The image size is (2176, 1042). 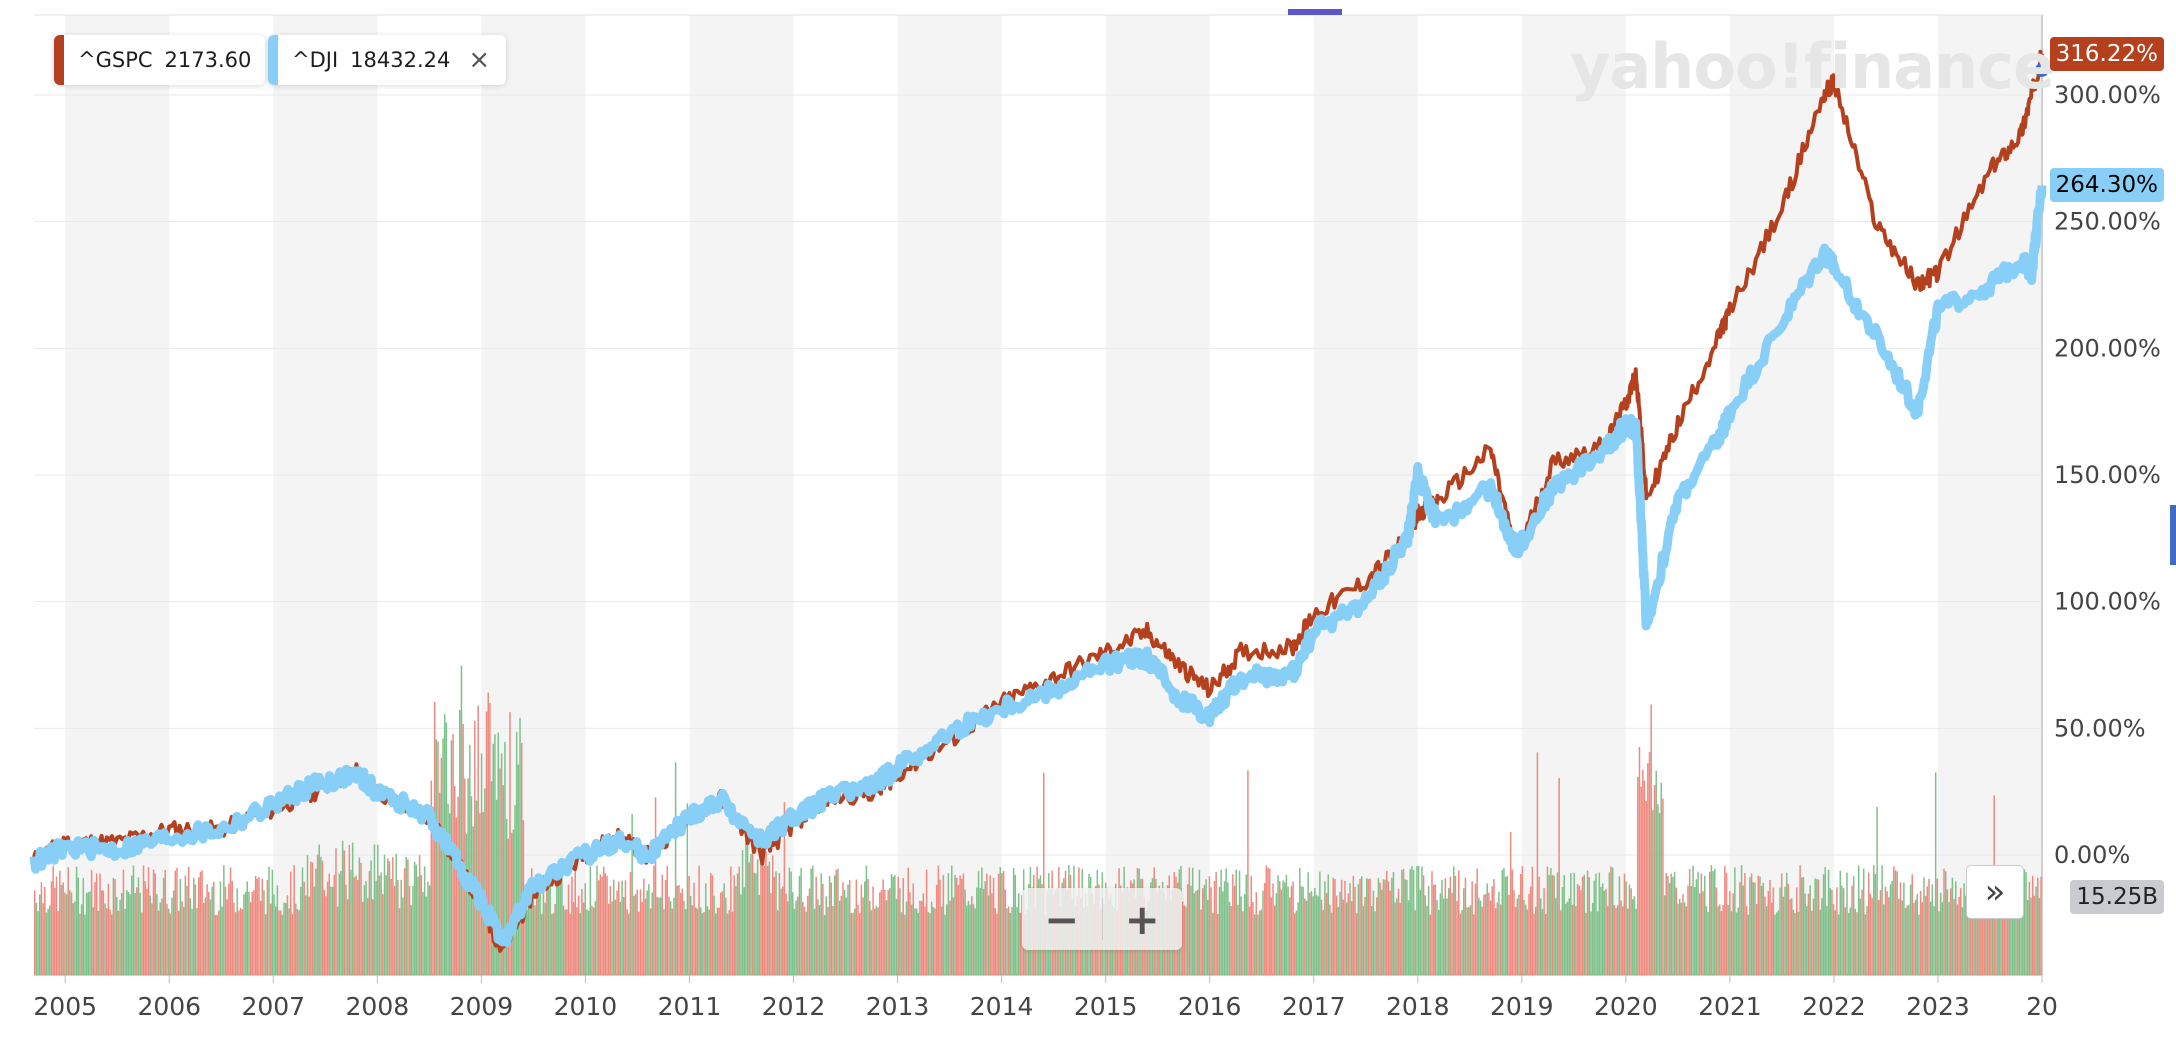 What do you see at coordinates (1315, 12) in the screenshot?
I see `range-handle` at bounding box center [1315, 12].